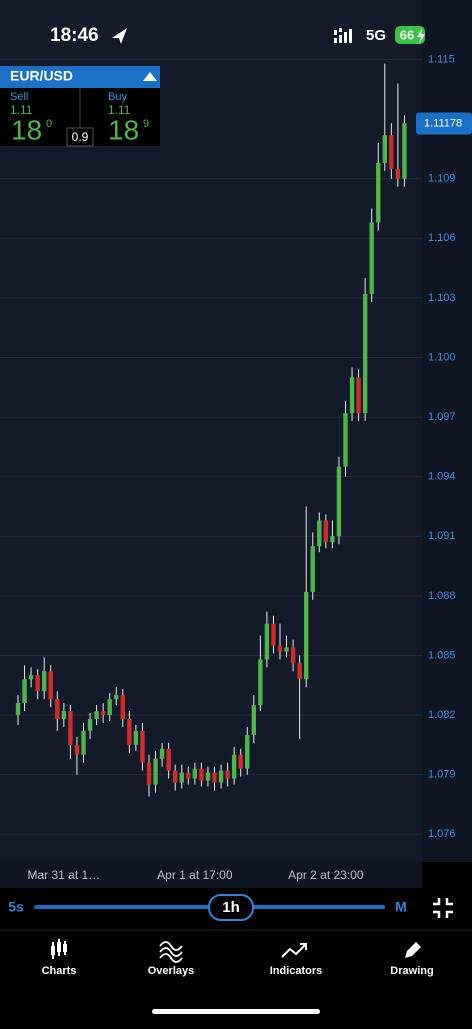 The height and width of the screenshot is (1029, 472). What do you see at coordinates (442, 536) in the screenshot?
I see `y-tick-label: 1.091` at bounding box center [442, 536].